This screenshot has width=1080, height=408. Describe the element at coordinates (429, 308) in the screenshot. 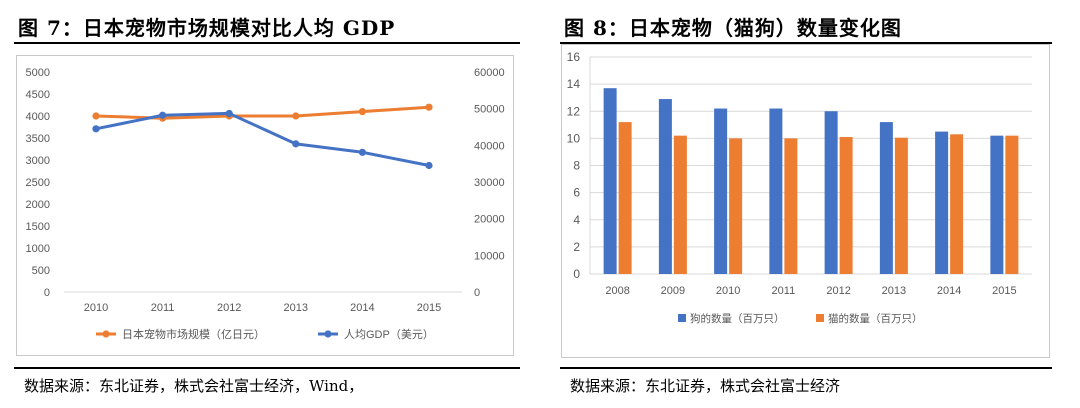

I see `chart1-x-tick-label: 2015` at that location.